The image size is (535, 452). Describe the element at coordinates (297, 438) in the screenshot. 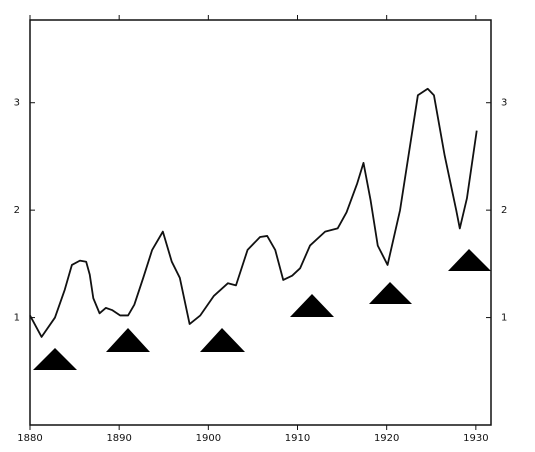

I see `x-tick-label: 1910` at that location.